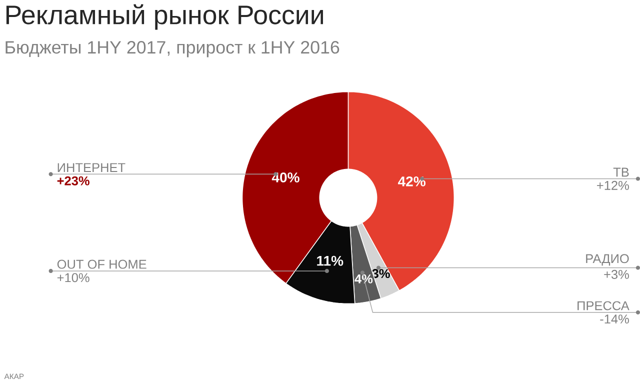  I want to click on text: +23%, so click(73, 181).